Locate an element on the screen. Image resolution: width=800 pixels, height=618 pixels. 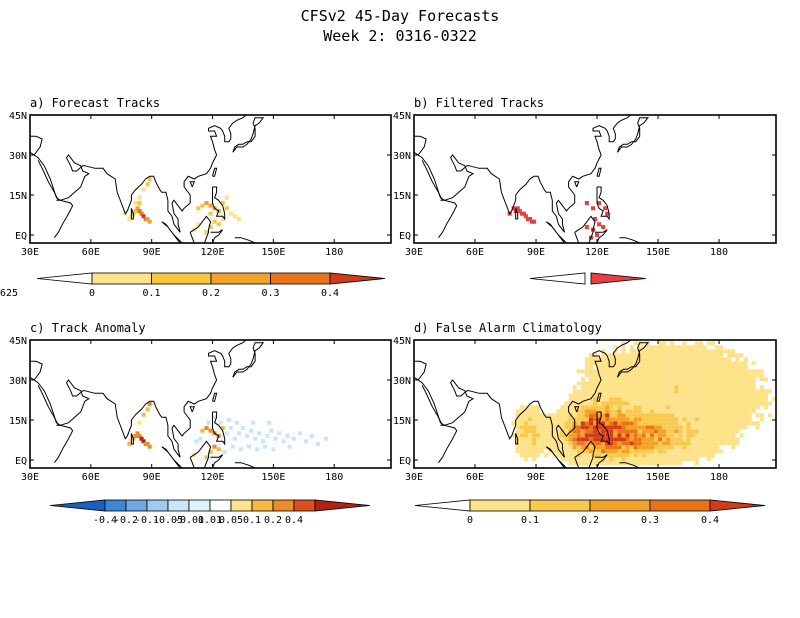
colorbar-label: -0.2 is located at coordinates (126, 520).